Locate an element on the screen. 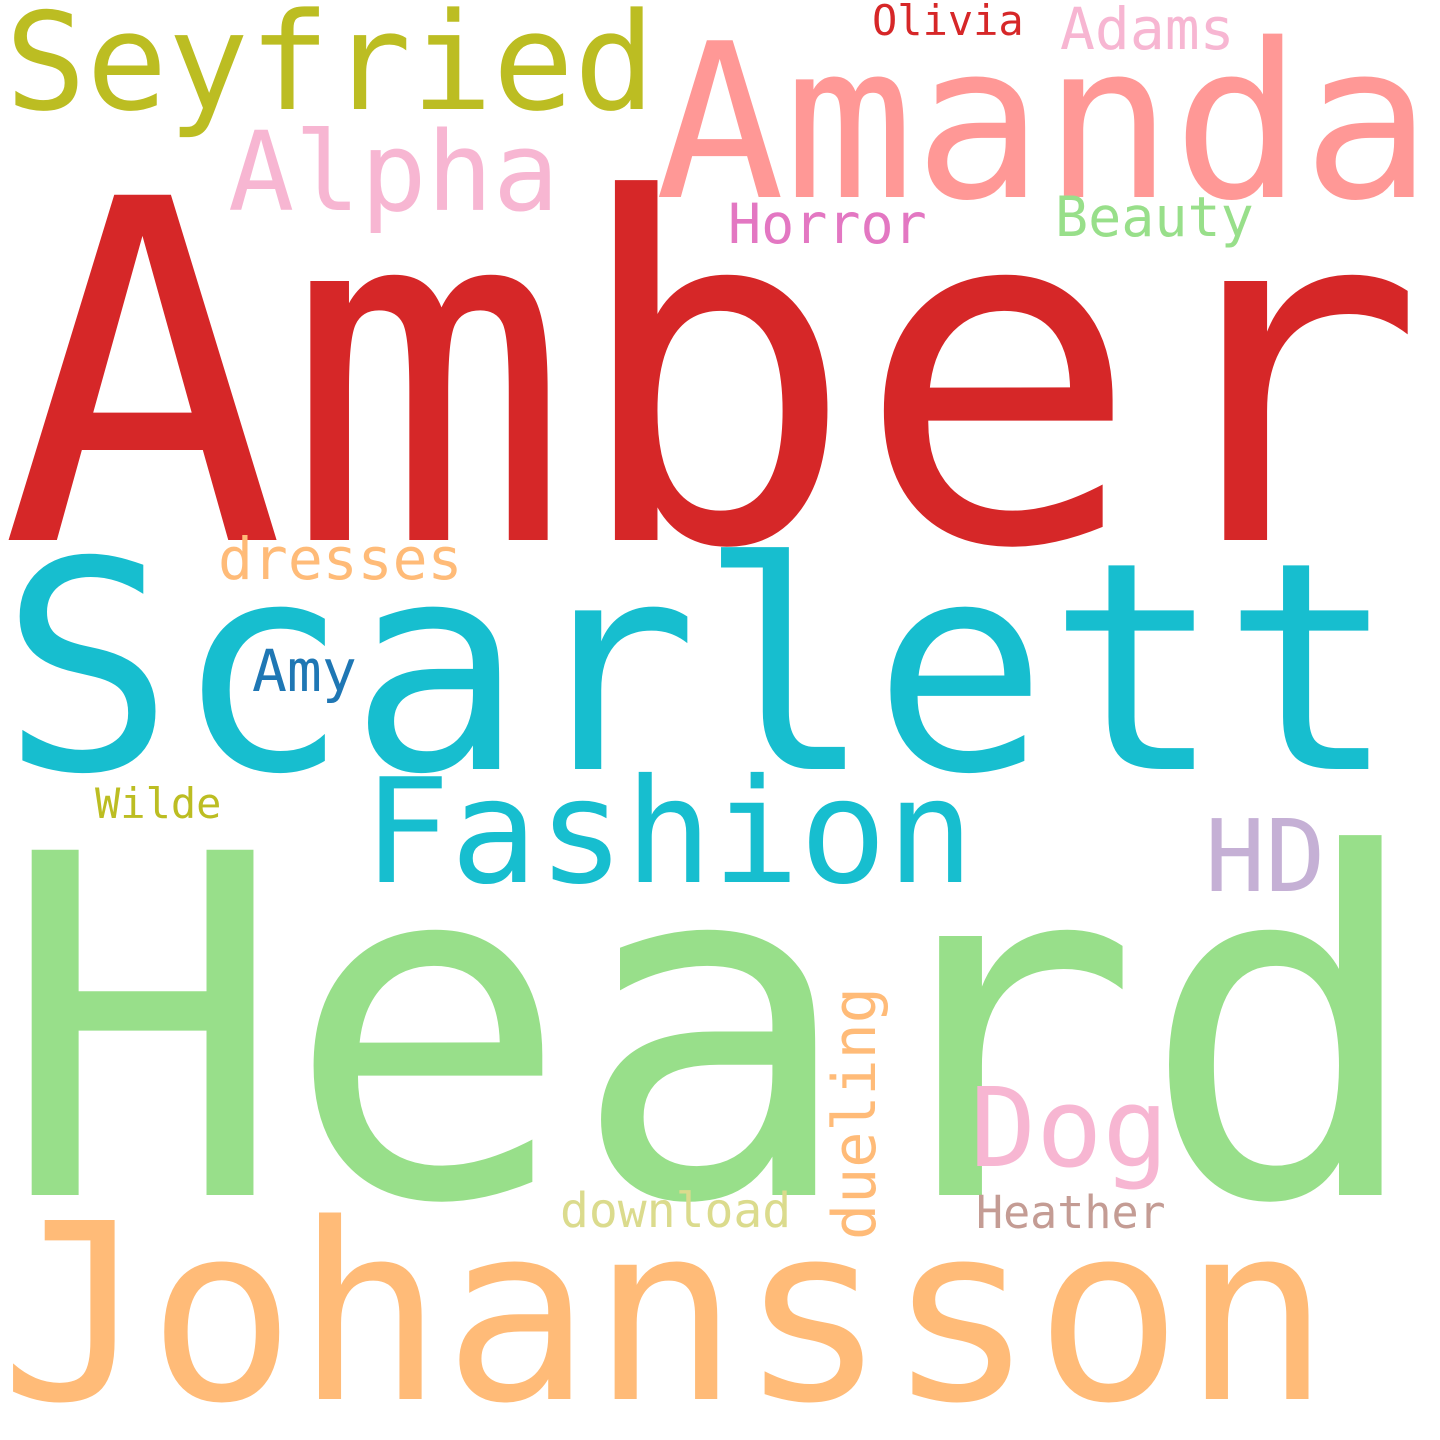 The width and height of the screenshot is (1440, 1440). word-amanda: Amanda is located at coordinates (1043, 124).